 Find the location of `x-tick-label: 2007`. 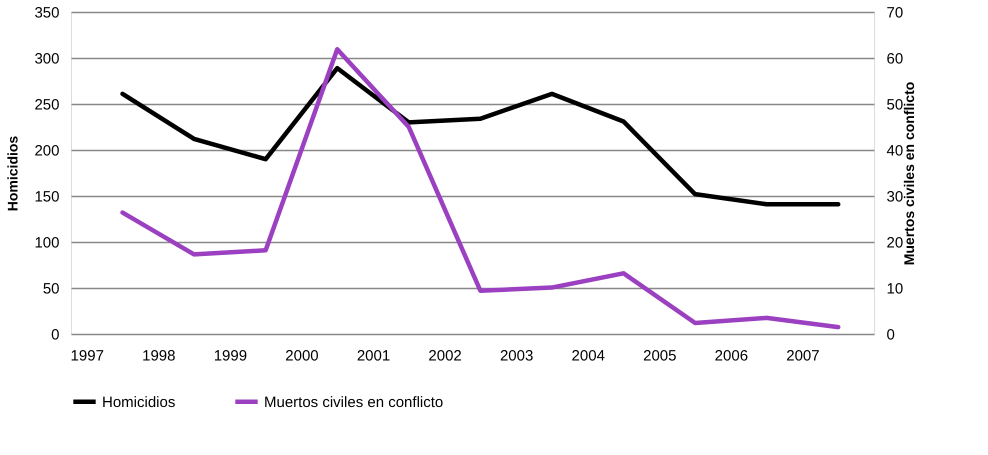

x-tick-label: 2007 is located at coordinates (803, 356).